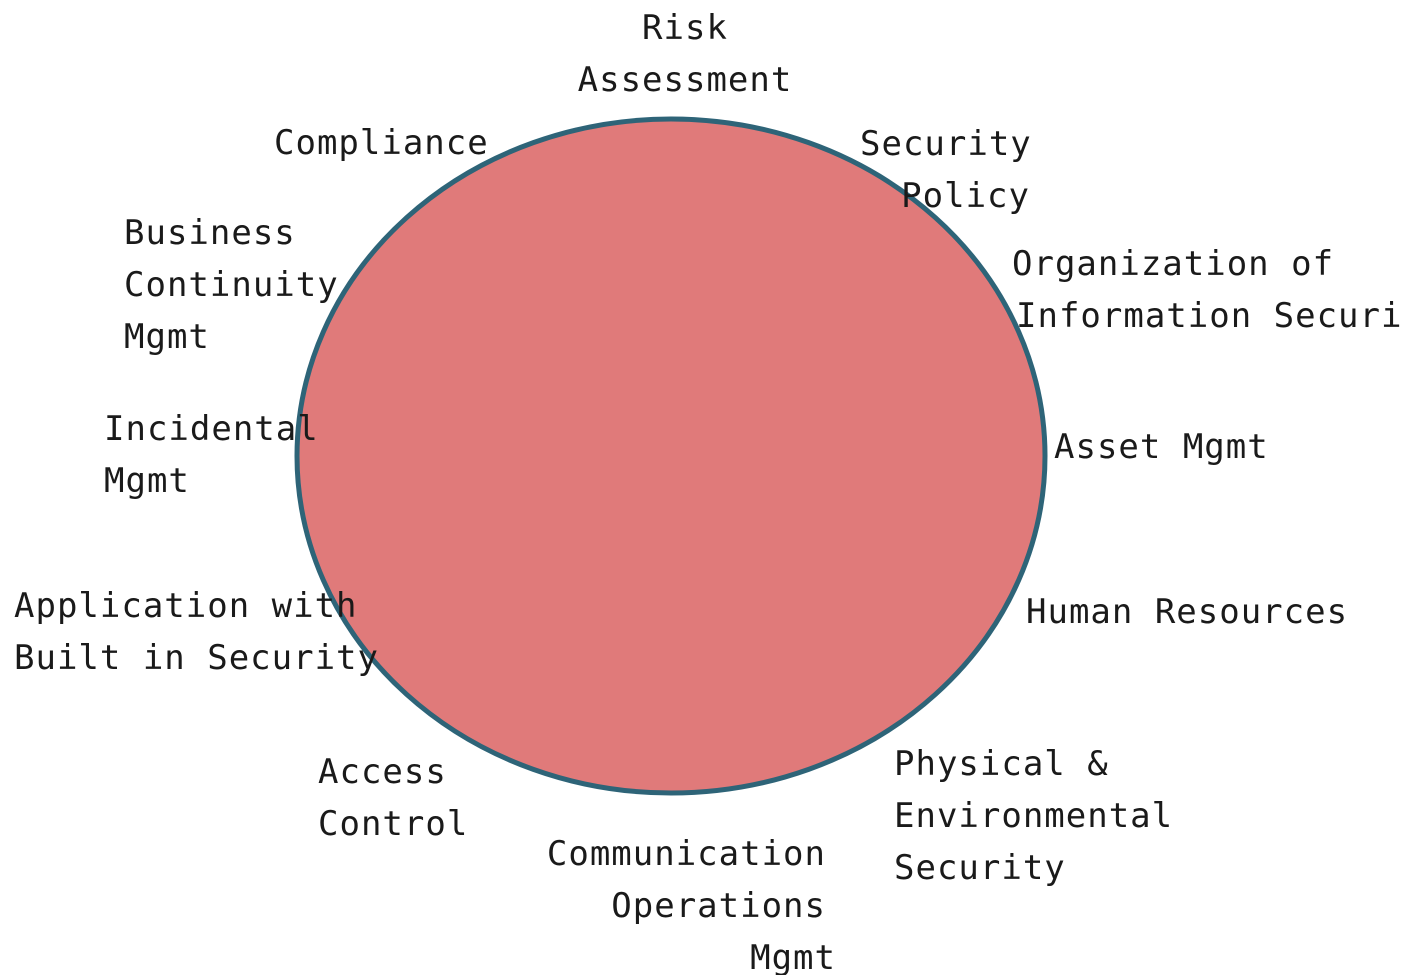 Image resolution: width=1404 pixels, height=975 pixels. What do you see at coordinates (382, 772) in the screenshot?
I see `label-access-control-line-1: Access` at bounding box center [382, 772].